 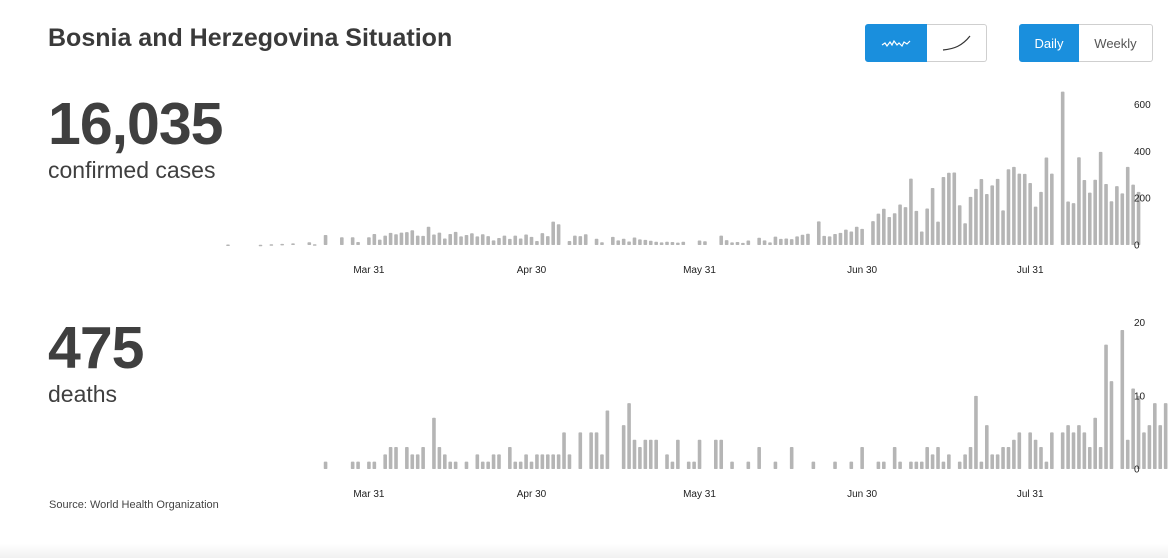 I want to click on weekly-button: Weekly, so click(x=1116, y=43).